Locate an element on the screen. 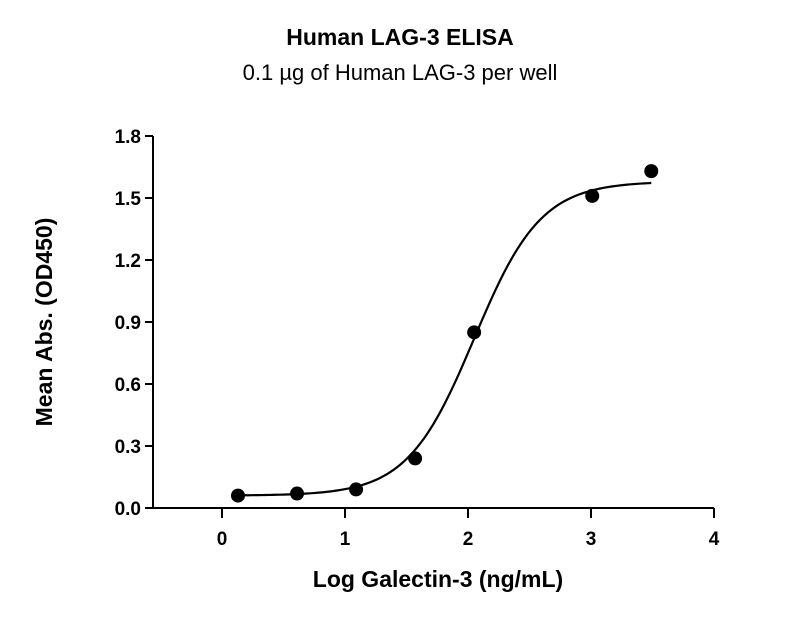 Image resolution: width=800 pixels, height=621 pixels. y-axis-label: Mean Abs. (OD450) is located at coordinates (44, 322).